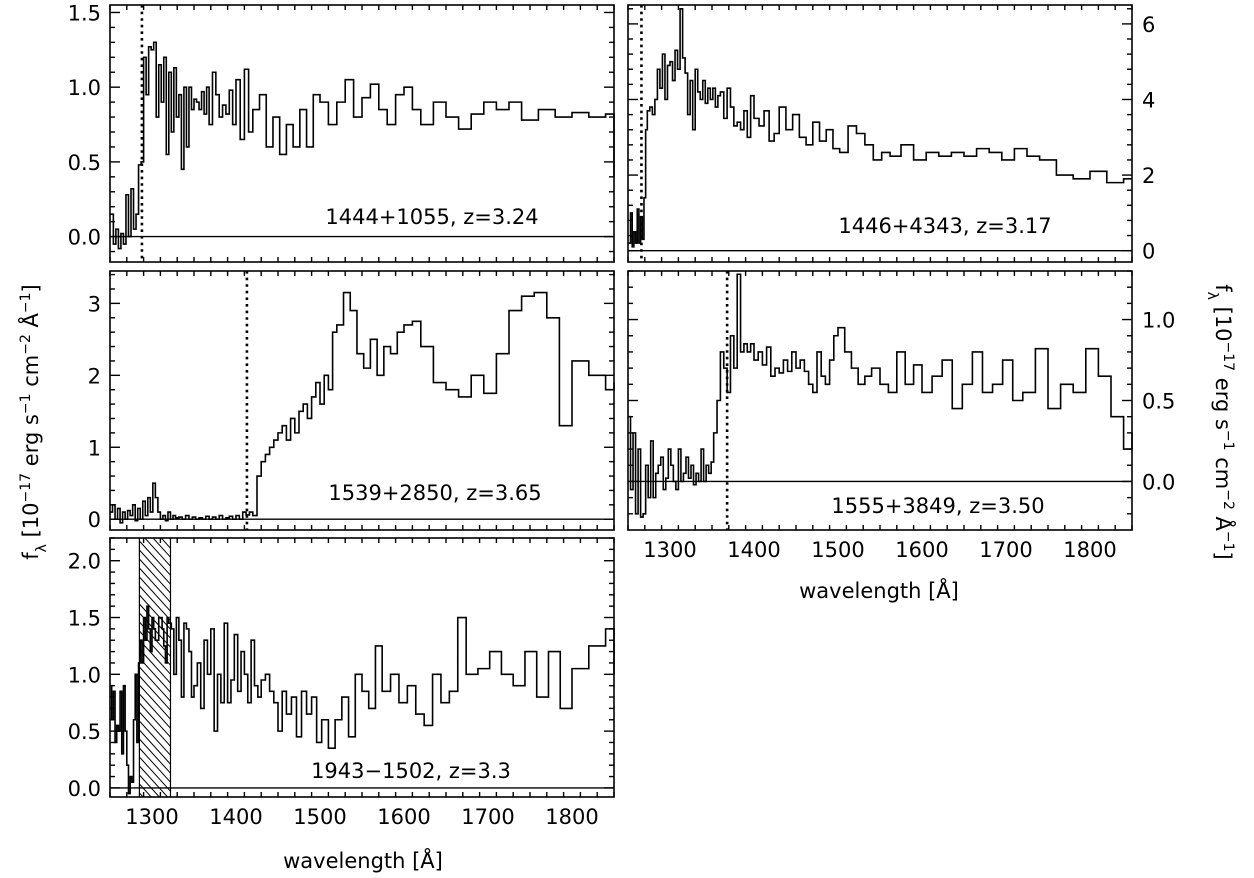 This screenshot has width=1254, height=878. What do you see at coordinates (880, 127) in the screenshot?
I see `spectrum-1446+4343` at bounding box center [880, 127].